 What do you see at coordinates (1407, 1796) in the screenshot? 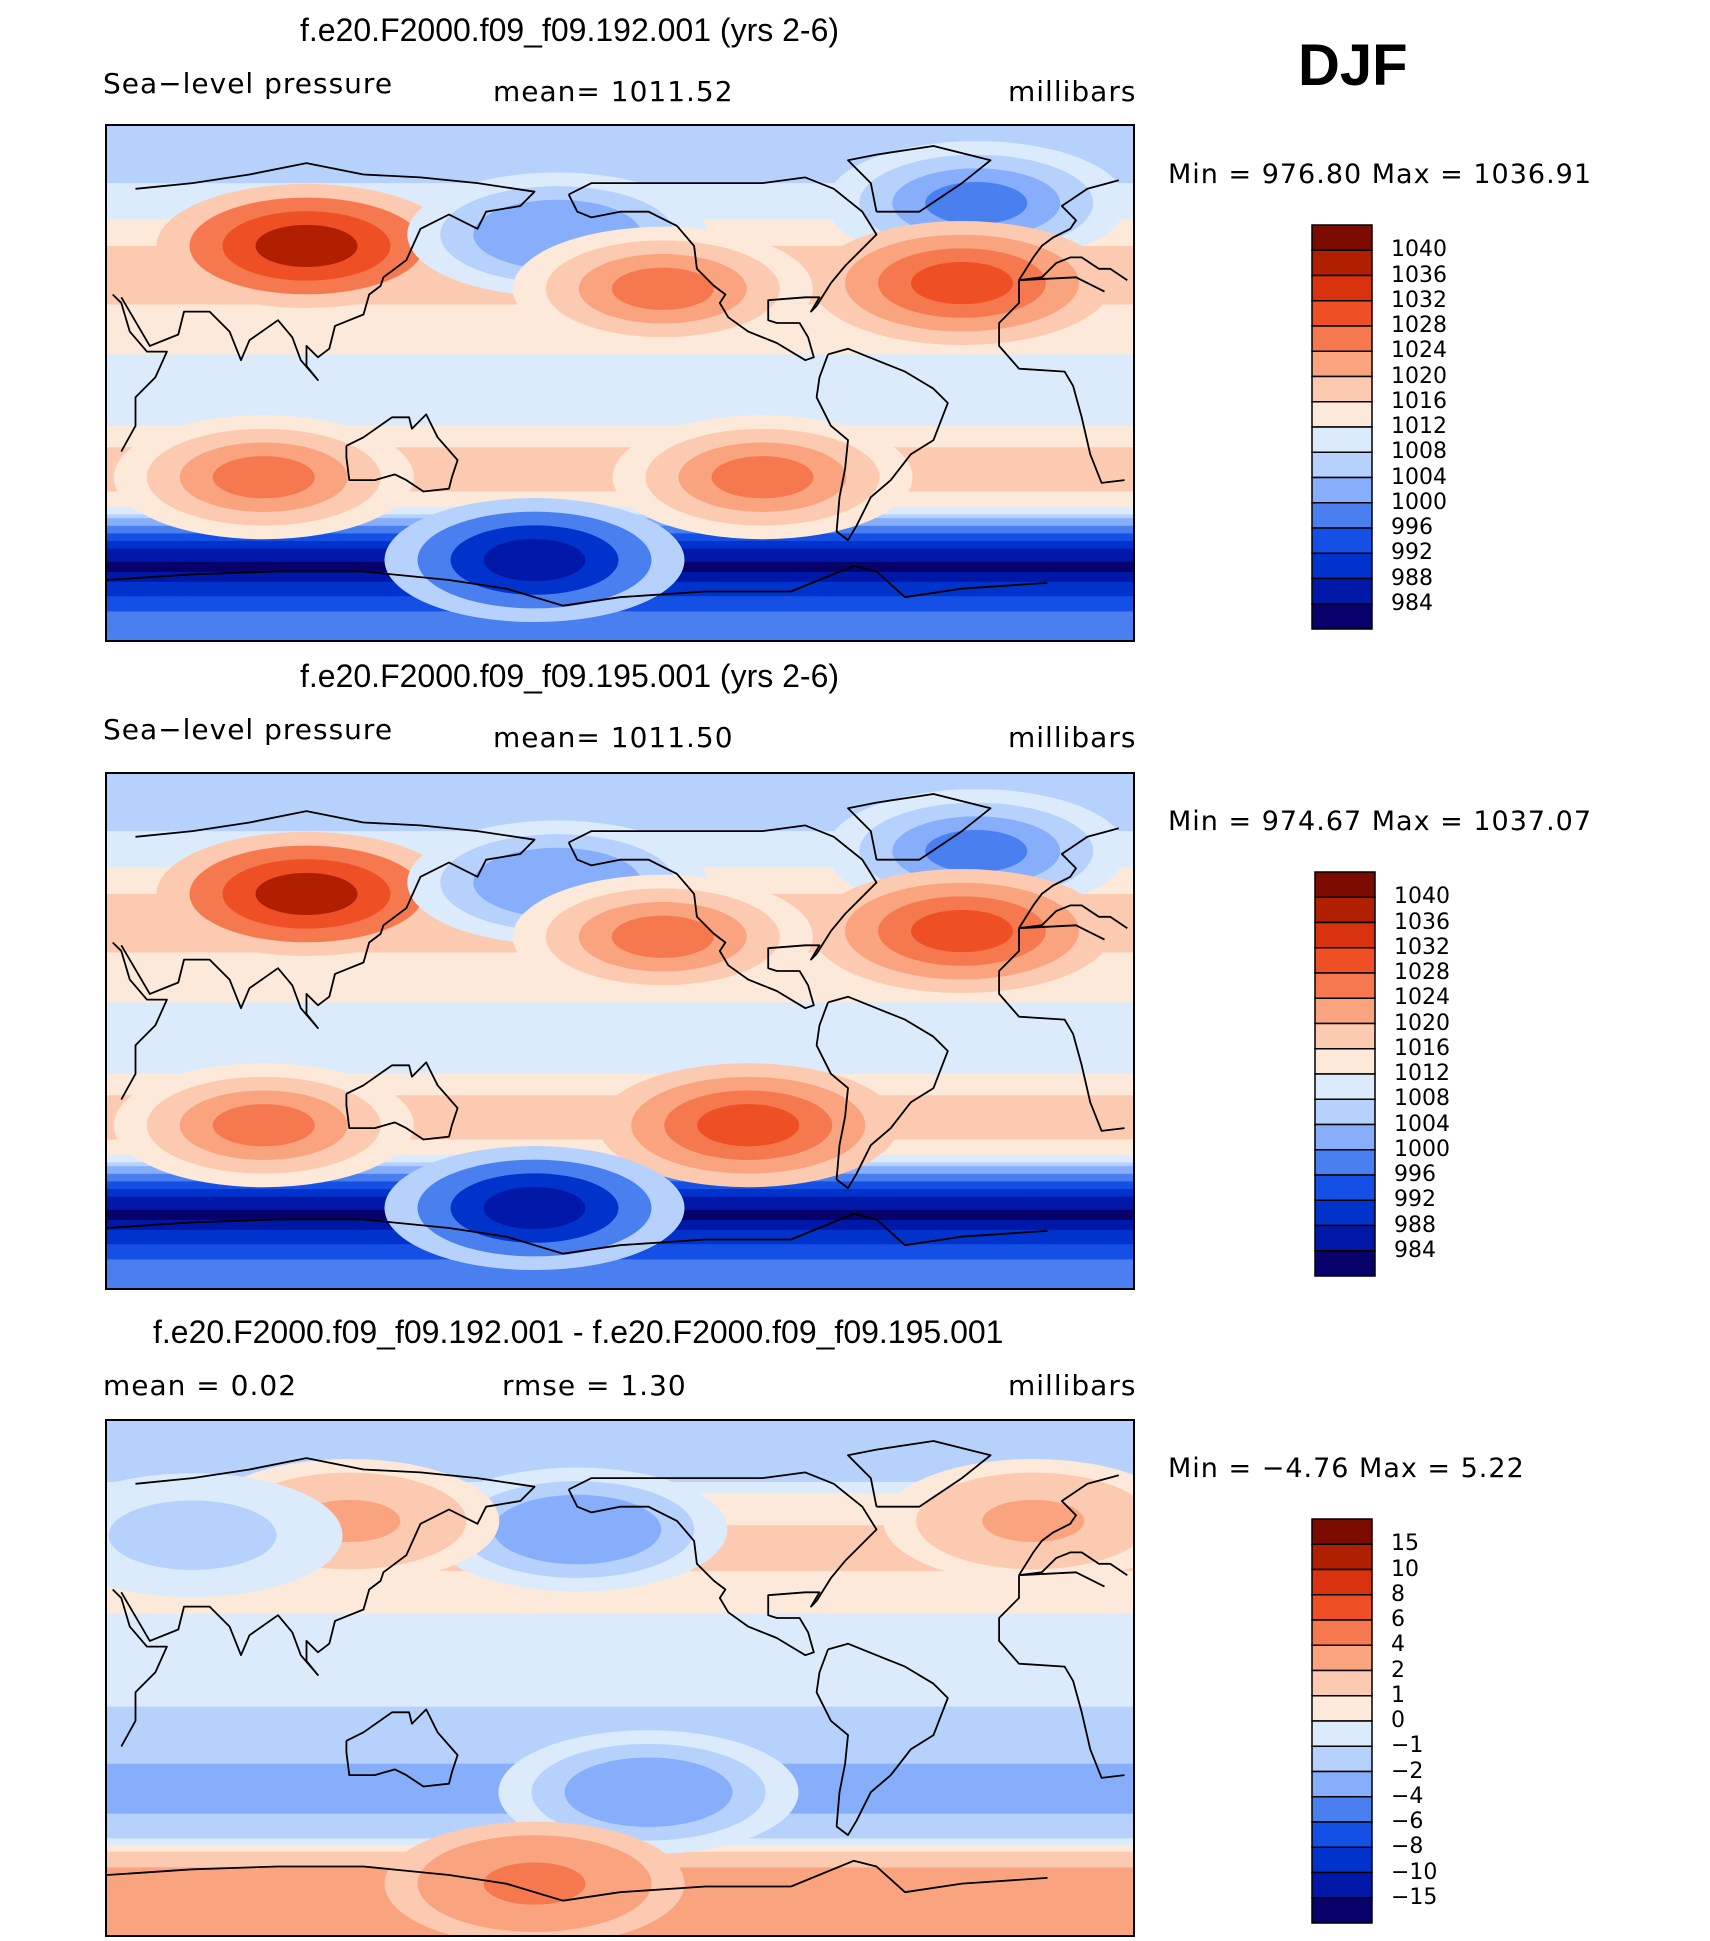
I see `colorbar-tick-label: −4` at bounding box center [1407, 1796].